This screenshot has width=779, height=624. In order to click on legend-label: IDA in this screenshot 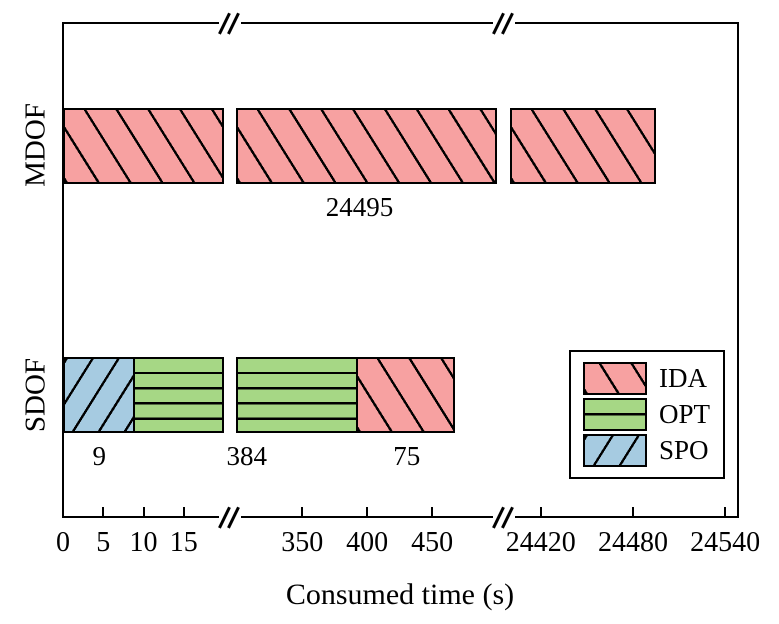, I will do `click(683, 378)`.